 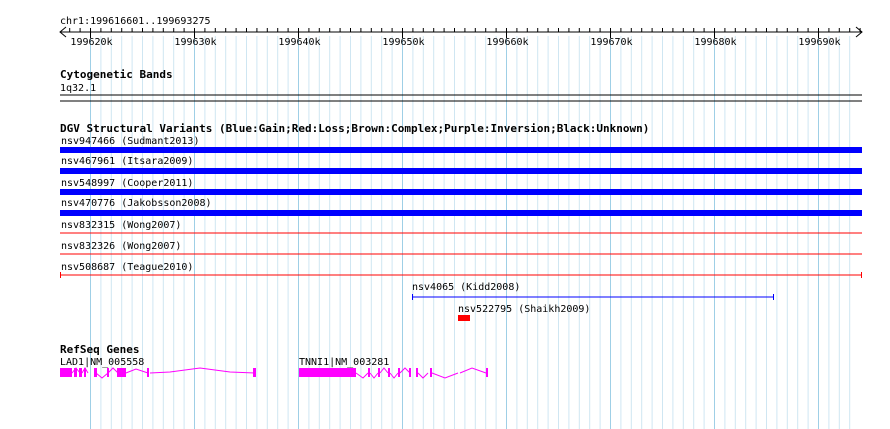 What do you see at coordinates (116, 74) in the screenshot?
I see `cytoband-title: Cytogenetic Bands` at bounding box center [116, 74].